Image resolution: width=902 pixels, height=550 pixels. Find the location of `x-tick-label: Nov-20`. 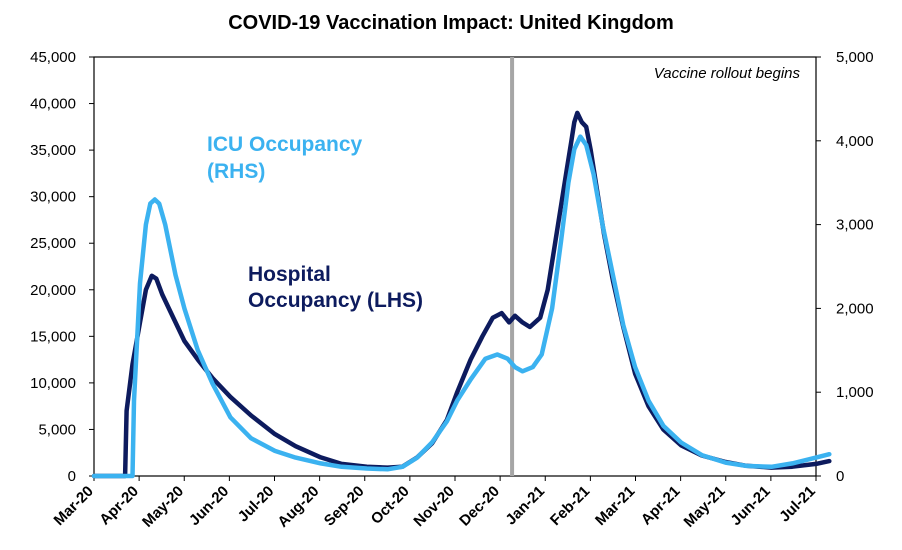

x-tick-label: Nov-20 is located at coordinates (433, 506).